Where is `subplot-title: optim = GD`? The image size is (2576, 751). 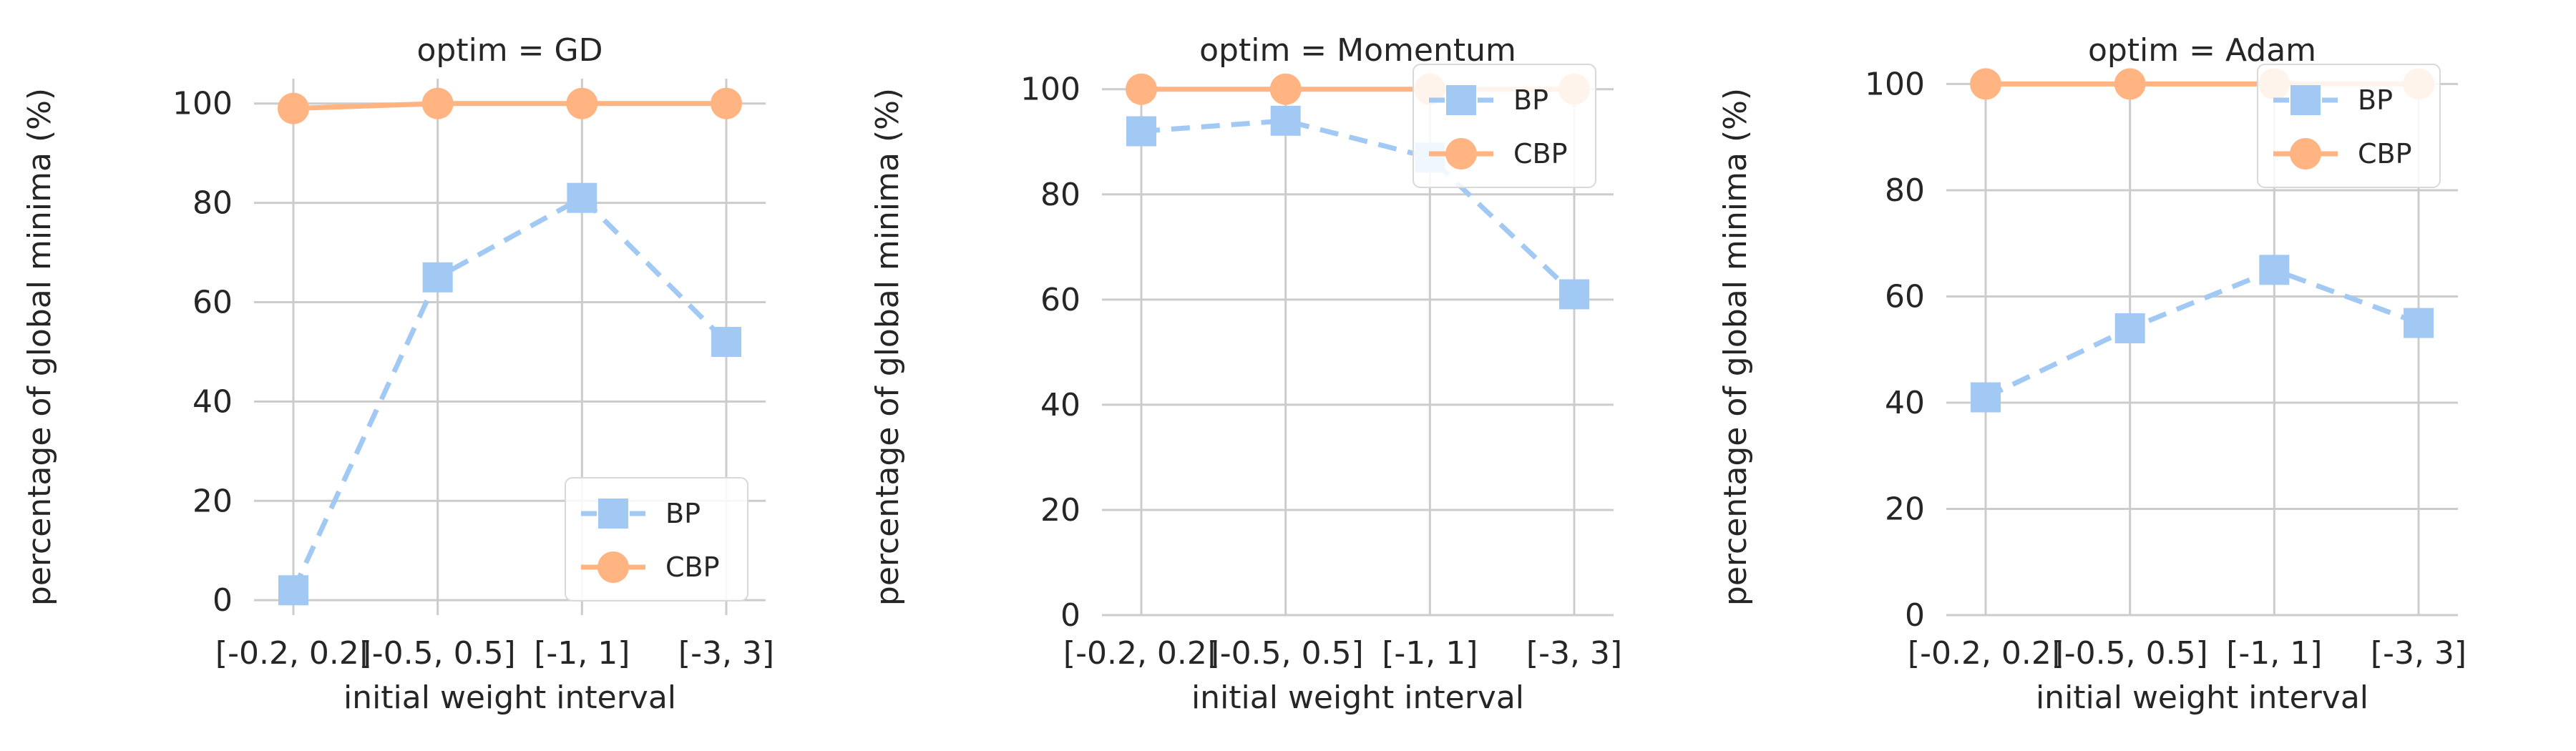 subplot-title: optim = GD is located at coordinates (509, 50).